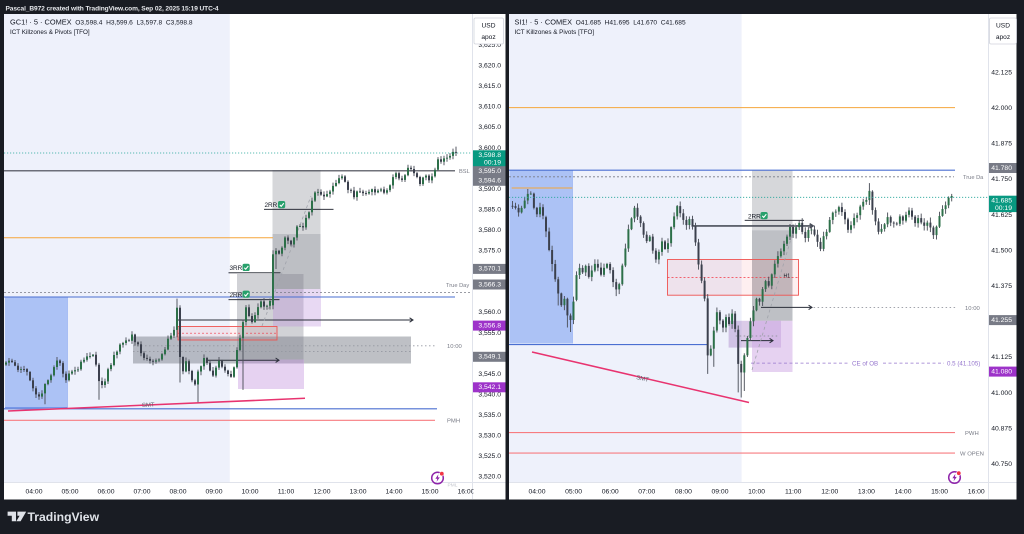 The width and height of the screenshot is (1024, 534). Describe the element at coordinates (1001, 320) in the screenshot. I see `svg-text: 41.255` at that location.